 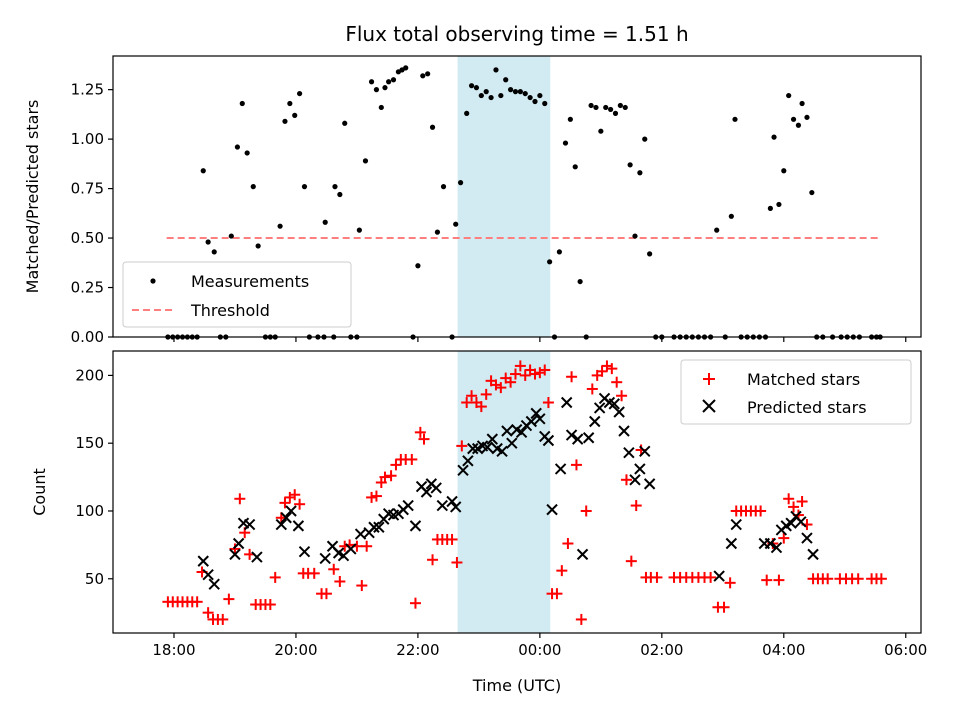 What do you see at coordinates (796, 392) in the screenshot?
I see `legend-box-bottom` at bounding box center [796, 392].